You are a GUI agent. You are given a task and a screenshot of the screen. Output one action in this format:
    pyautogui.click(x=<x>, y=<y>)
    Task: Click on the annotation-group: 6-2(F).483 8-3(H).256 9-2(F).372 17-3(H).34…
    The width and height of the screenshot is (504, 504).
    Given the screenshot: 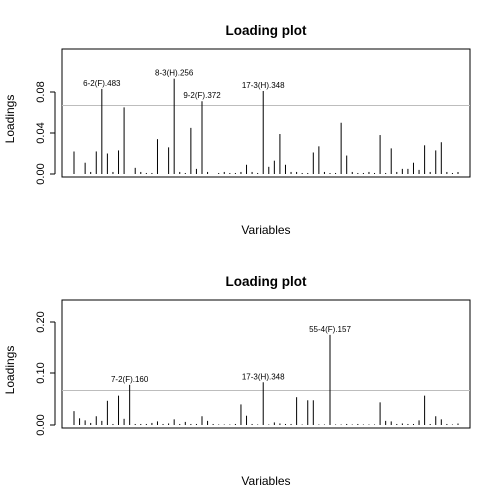 What is the action you would take?
    pyautogui.click(x=184, y=85)
    